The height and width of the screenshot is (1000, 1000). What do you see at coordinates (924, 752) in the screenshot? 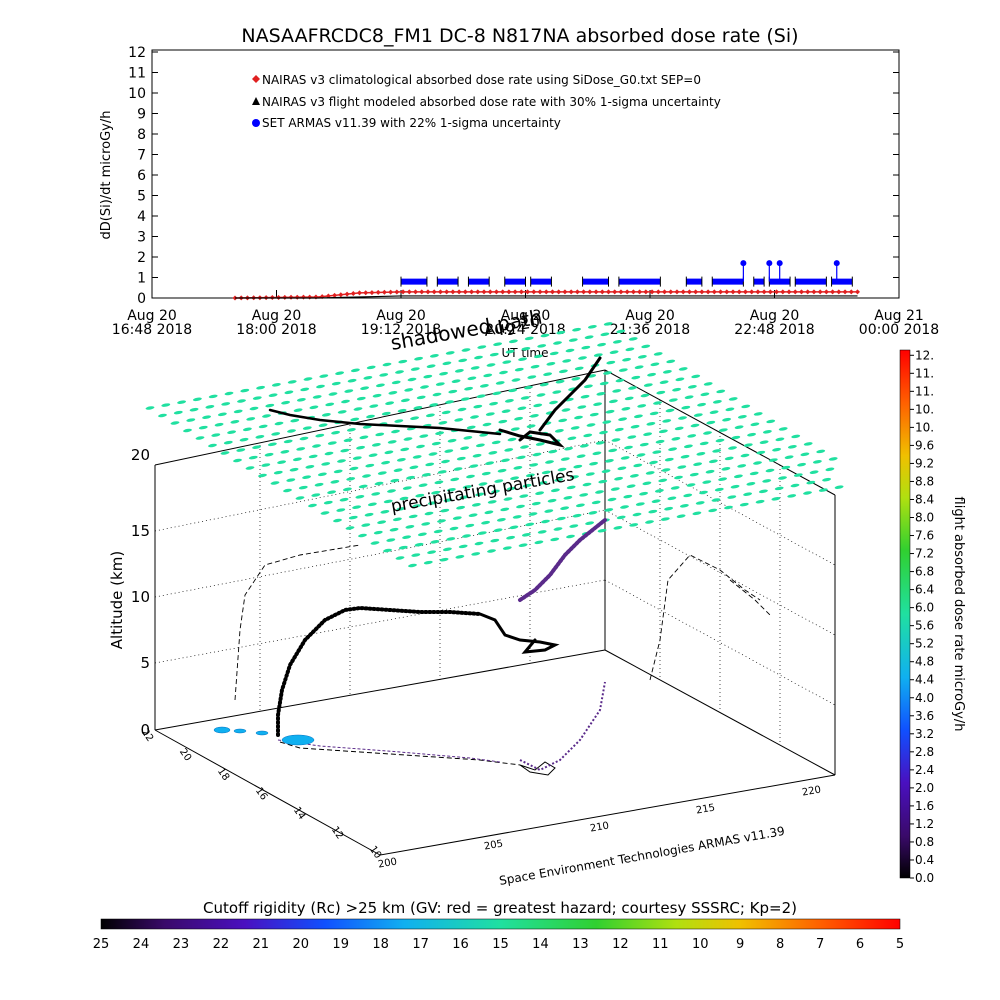
I see `colorbar-tick-label: 2.8` at bounding box center [924, 752].